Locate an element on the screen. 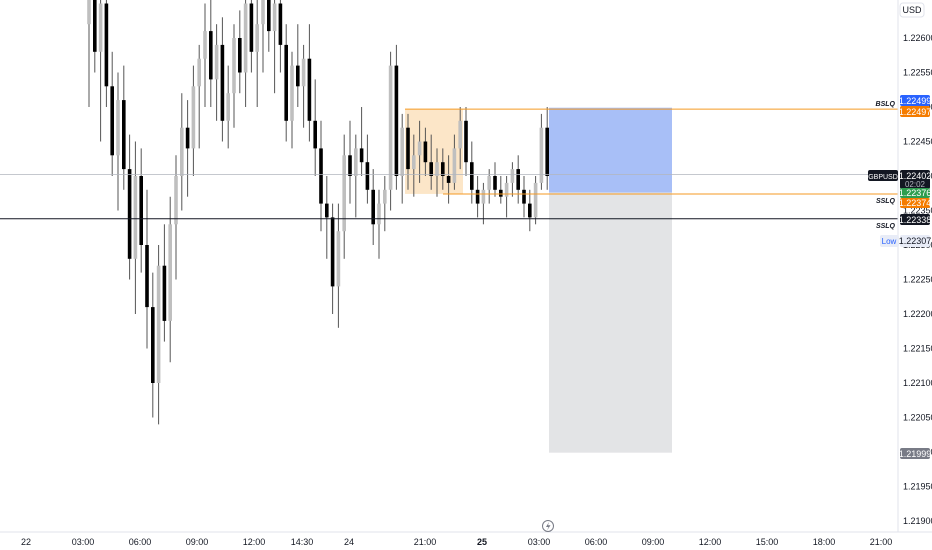  time-tick-label: 24 is located at coordinates (349, 542).